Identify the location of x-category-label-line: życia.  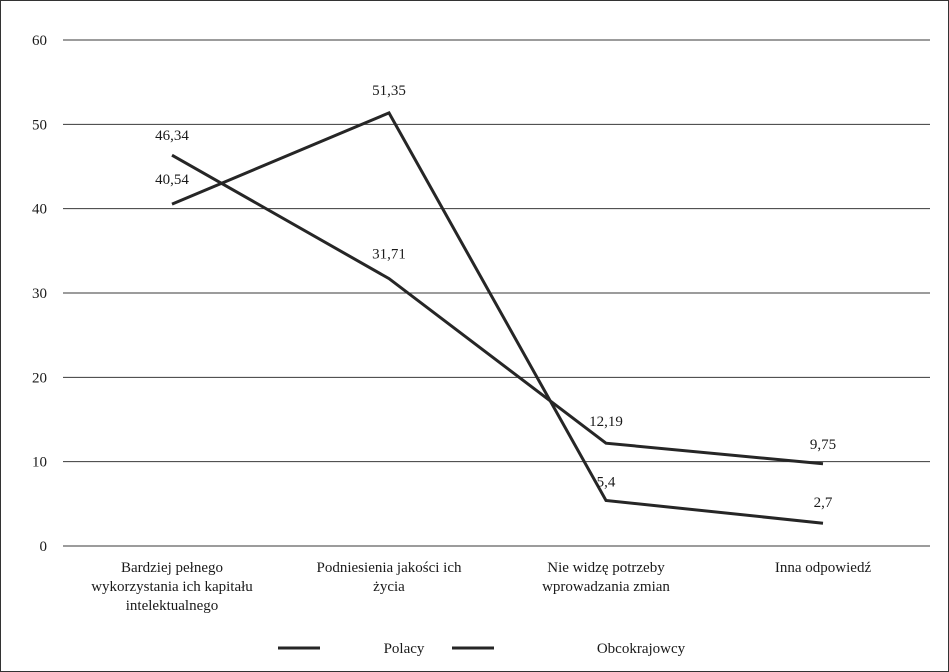
(389, 587).